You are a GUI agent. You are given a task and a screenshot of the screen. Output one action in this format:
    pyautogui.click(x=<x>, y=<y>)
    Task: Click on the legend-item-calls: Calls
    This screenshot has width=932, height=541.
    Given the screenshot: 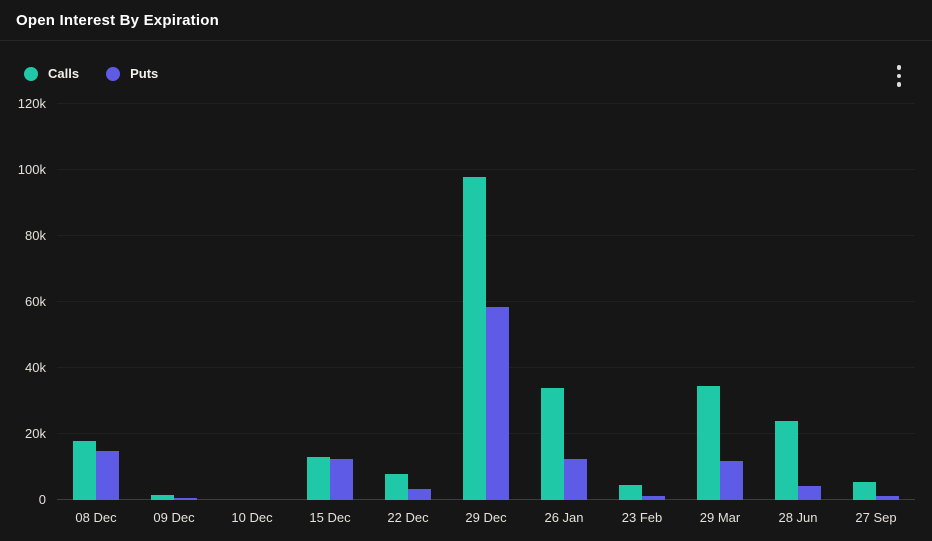 What is the action you would take?
    pyautogui.click(x=51, y=74)
    